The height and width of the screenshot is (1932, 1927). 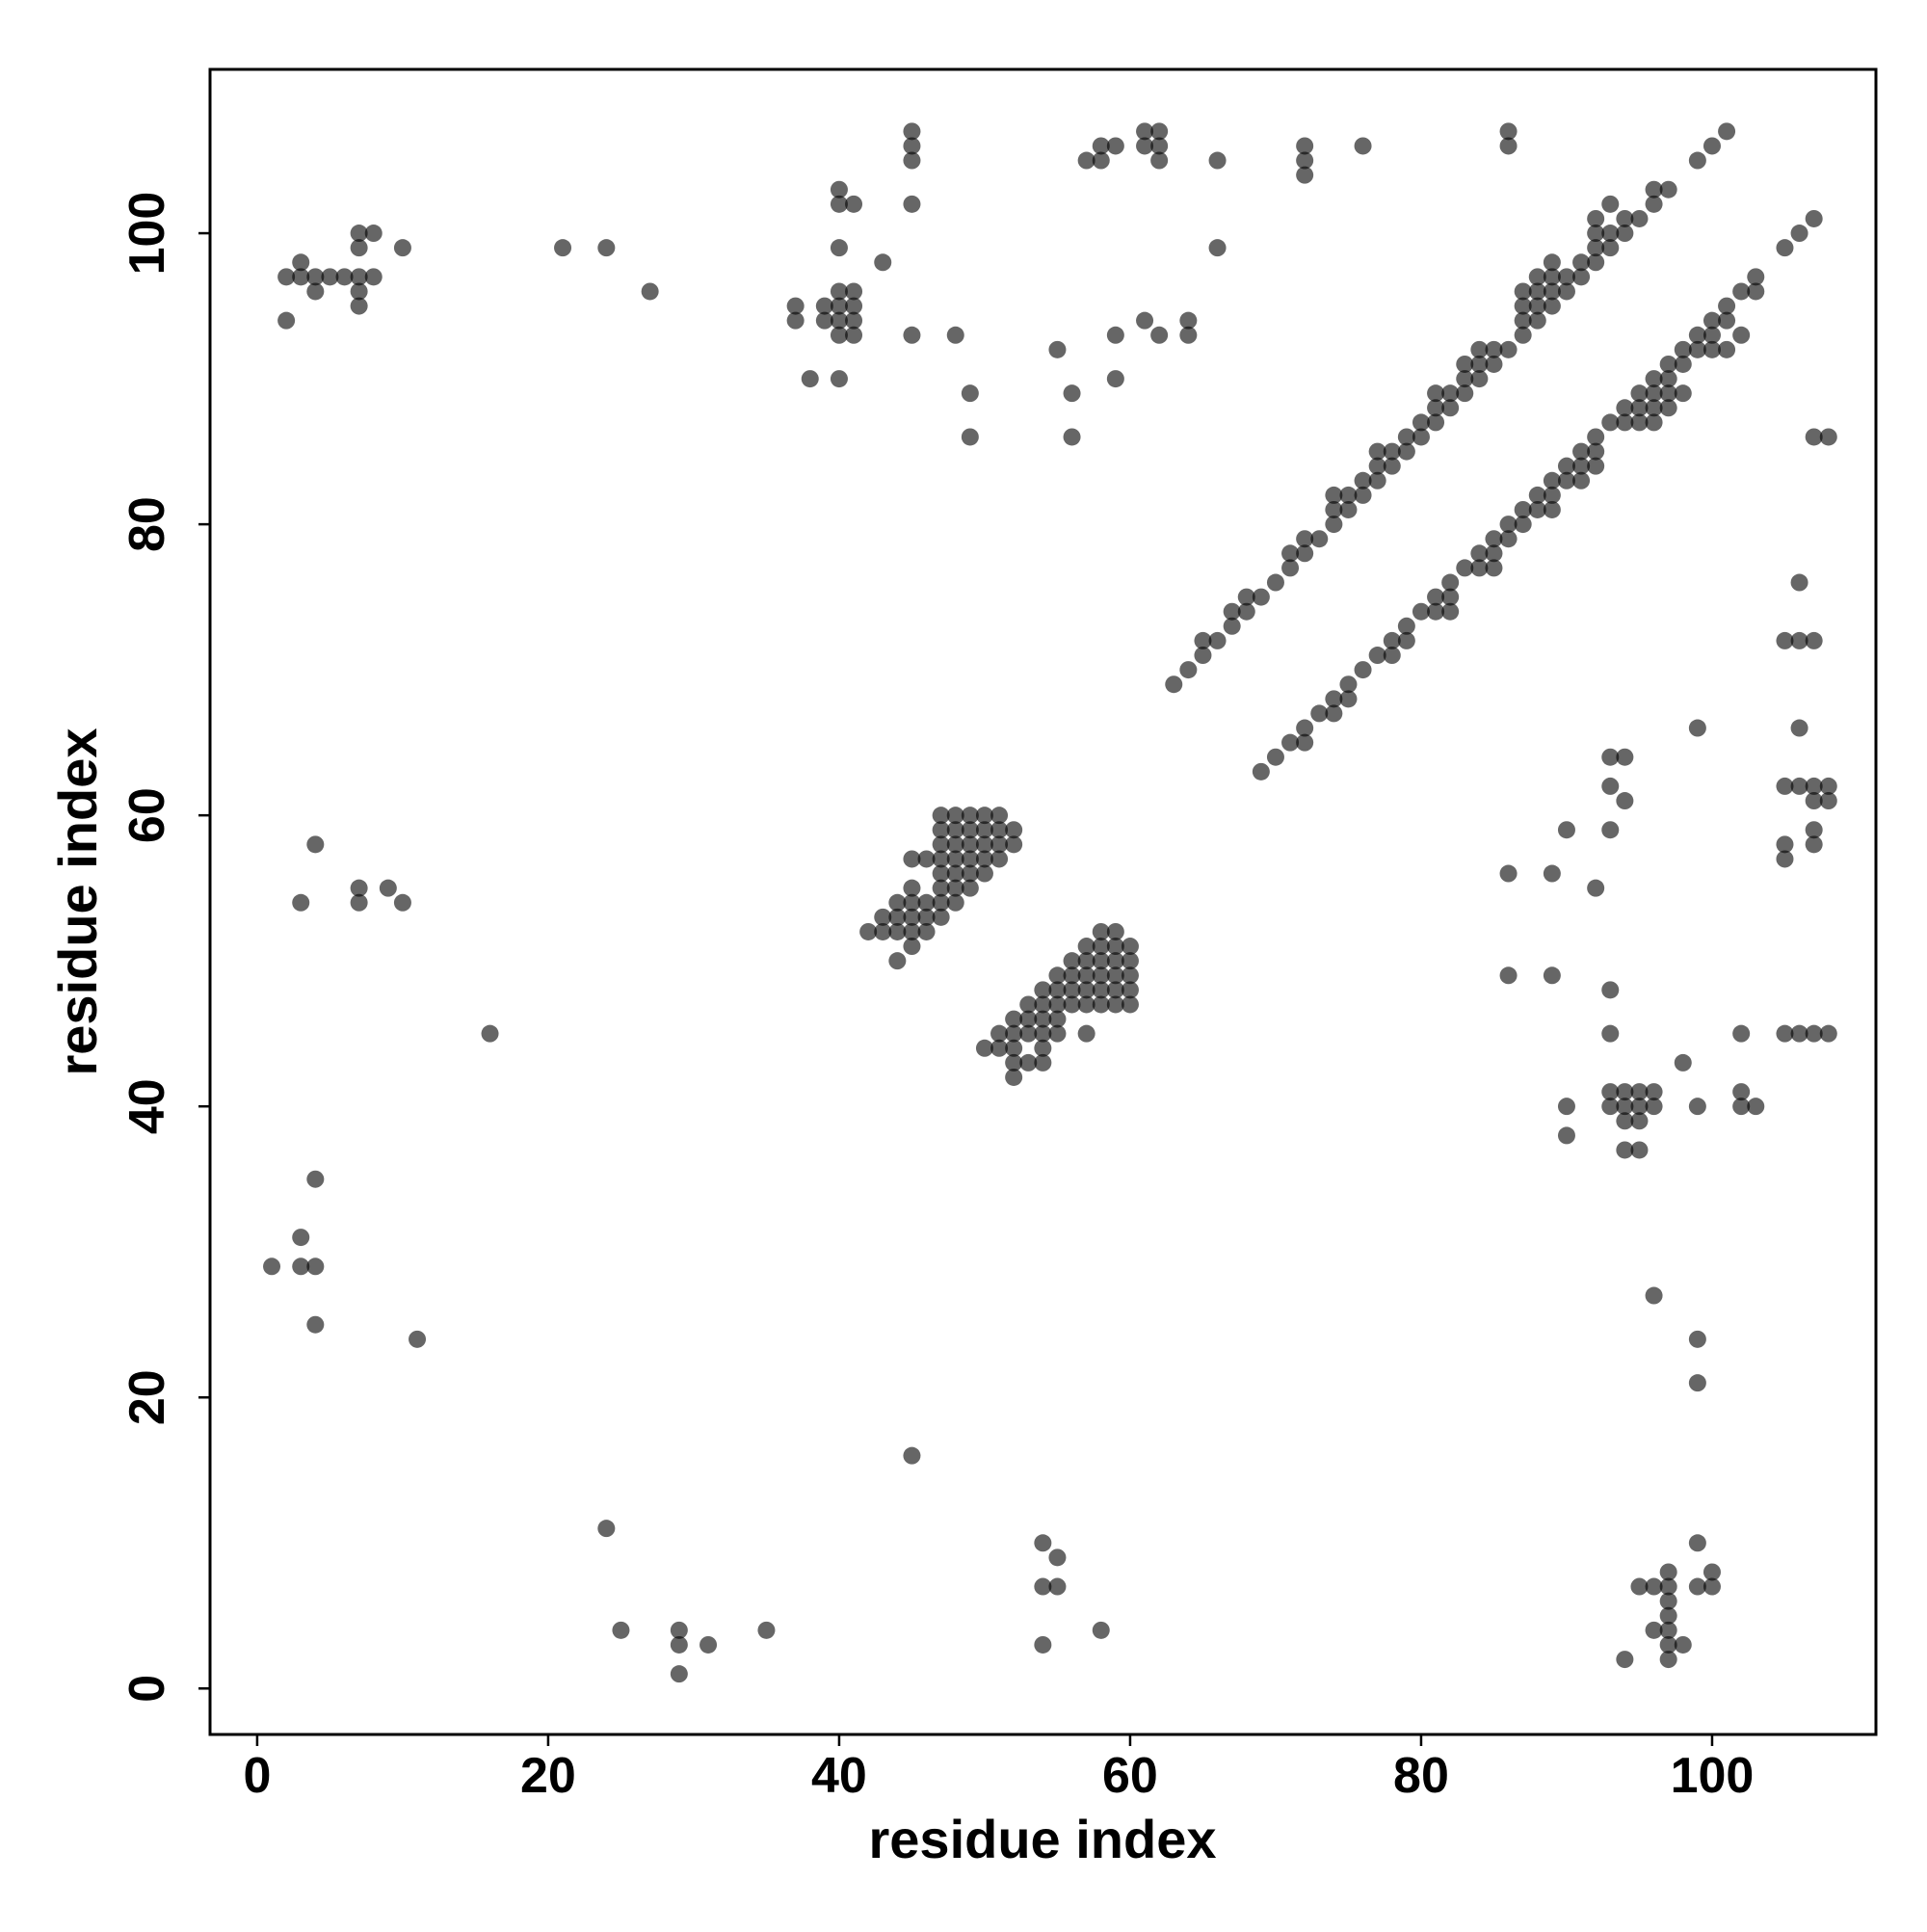 I want to click on x-tick-label: 40, so click(x=839, y=1776).